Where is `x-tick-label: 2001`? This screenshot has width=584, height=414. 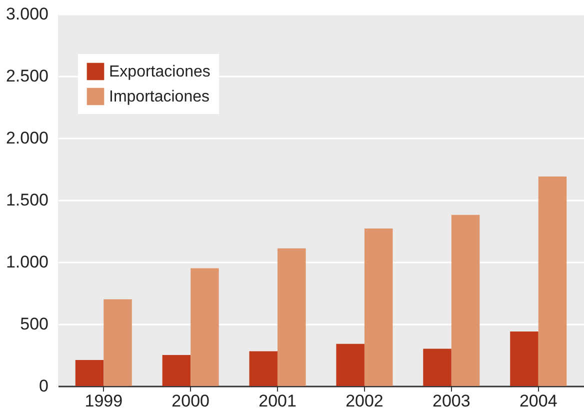
x-tick-label: 2001 is located at coordinates (277, 401).